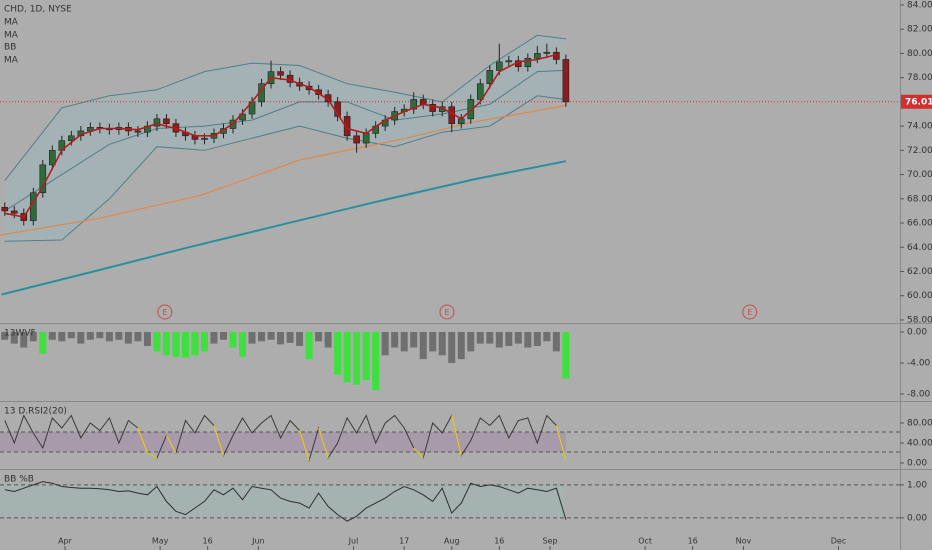 This screenshot has height=550, width=932. Describe the element at coordinates (11, 23) in the screenshot. I see `legend-entry: MA` at that location.